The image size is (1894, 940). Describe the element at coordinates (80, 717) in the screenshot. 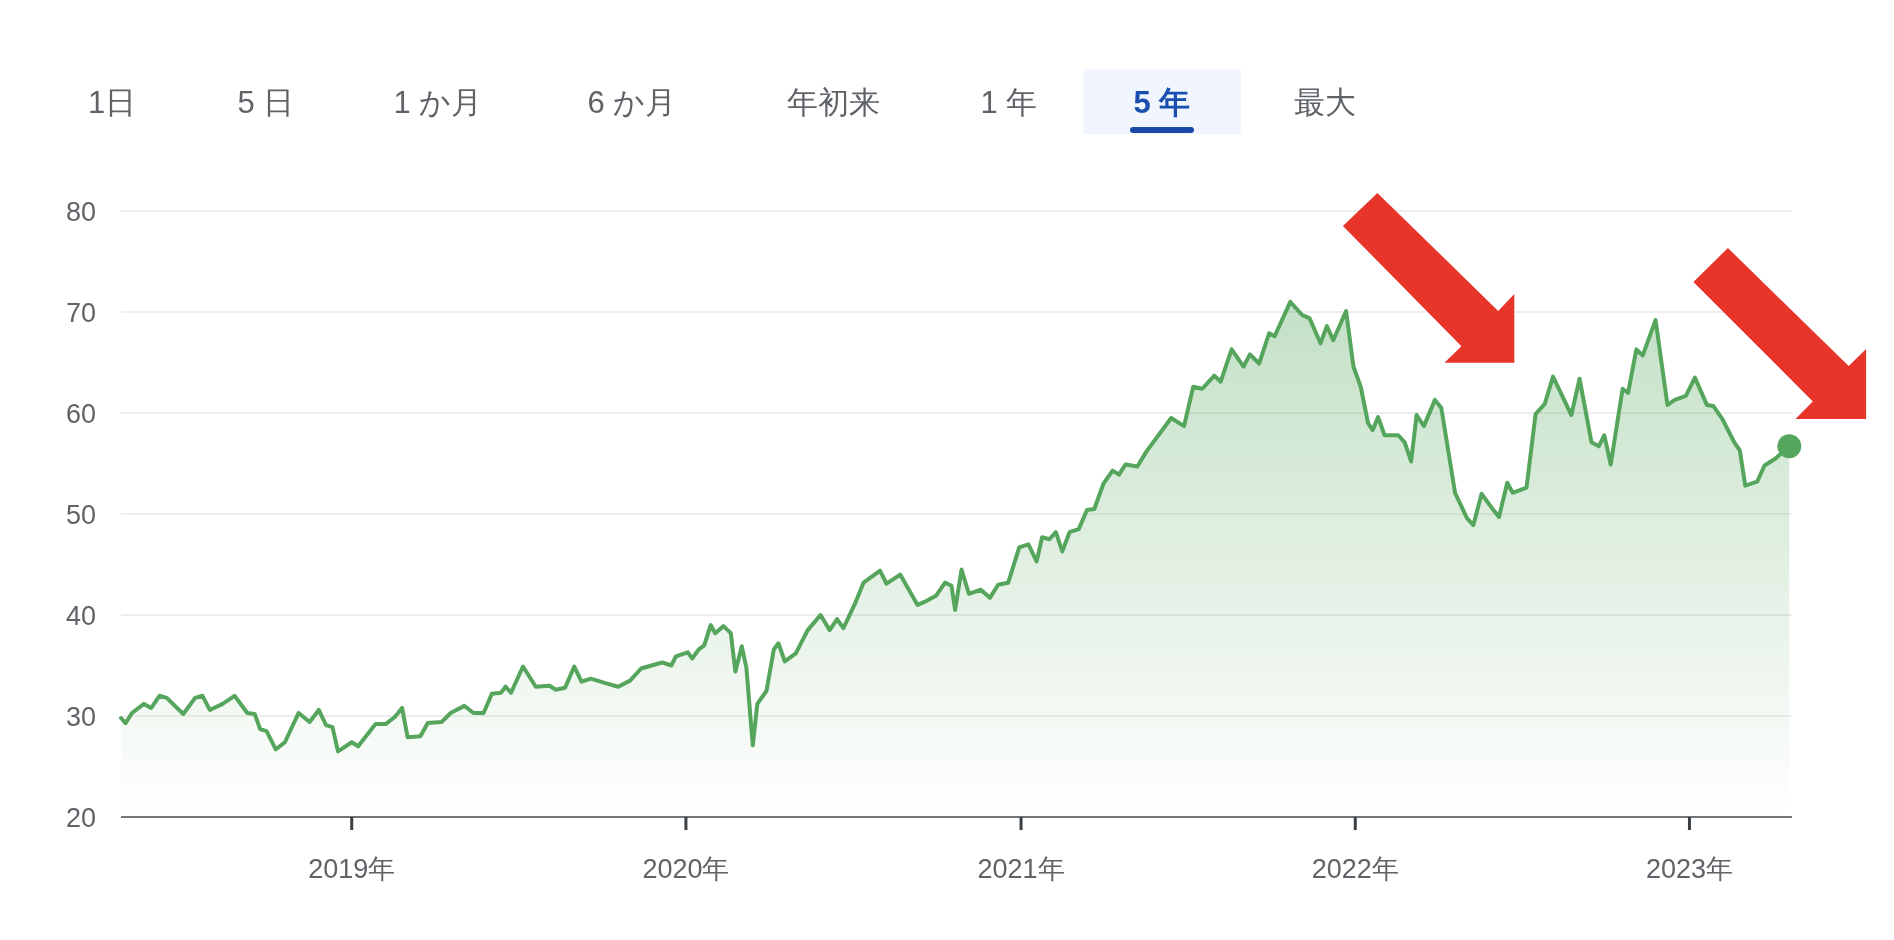

I see `y-tick-label: 30` at that location.